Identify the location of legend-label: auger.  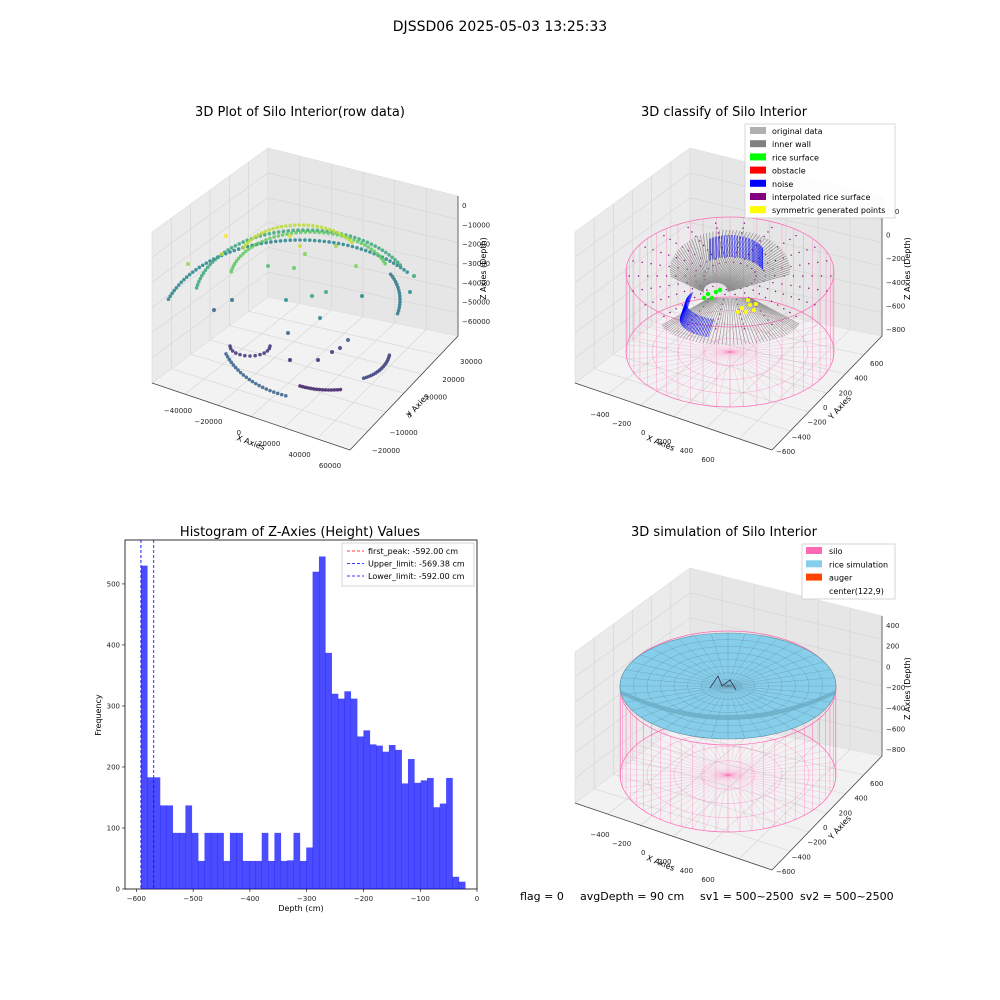
(841, 578).